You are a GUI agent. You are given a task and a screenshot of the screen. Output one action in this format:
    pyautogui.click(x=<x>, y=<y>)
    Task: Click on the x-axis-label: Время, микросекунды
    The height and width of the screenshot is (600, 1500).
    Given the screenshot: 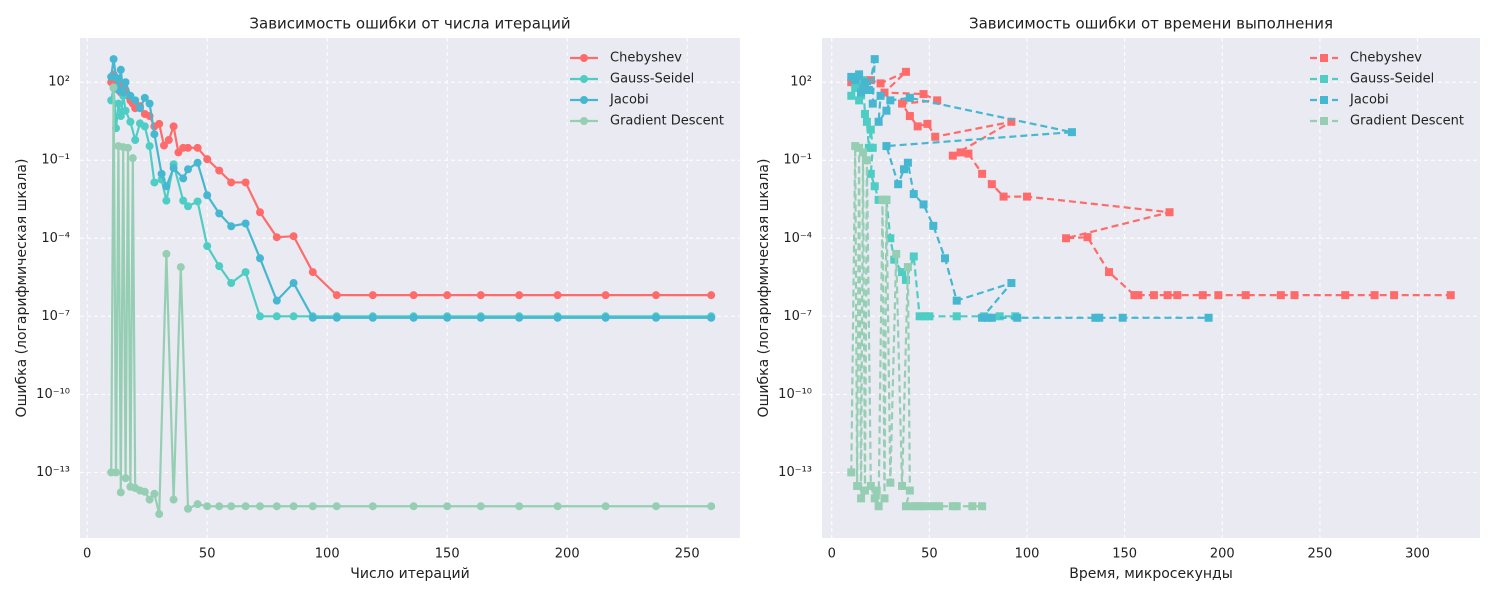 What is the action you would take?
    pyautogui.click(x=1151, y=574)
    